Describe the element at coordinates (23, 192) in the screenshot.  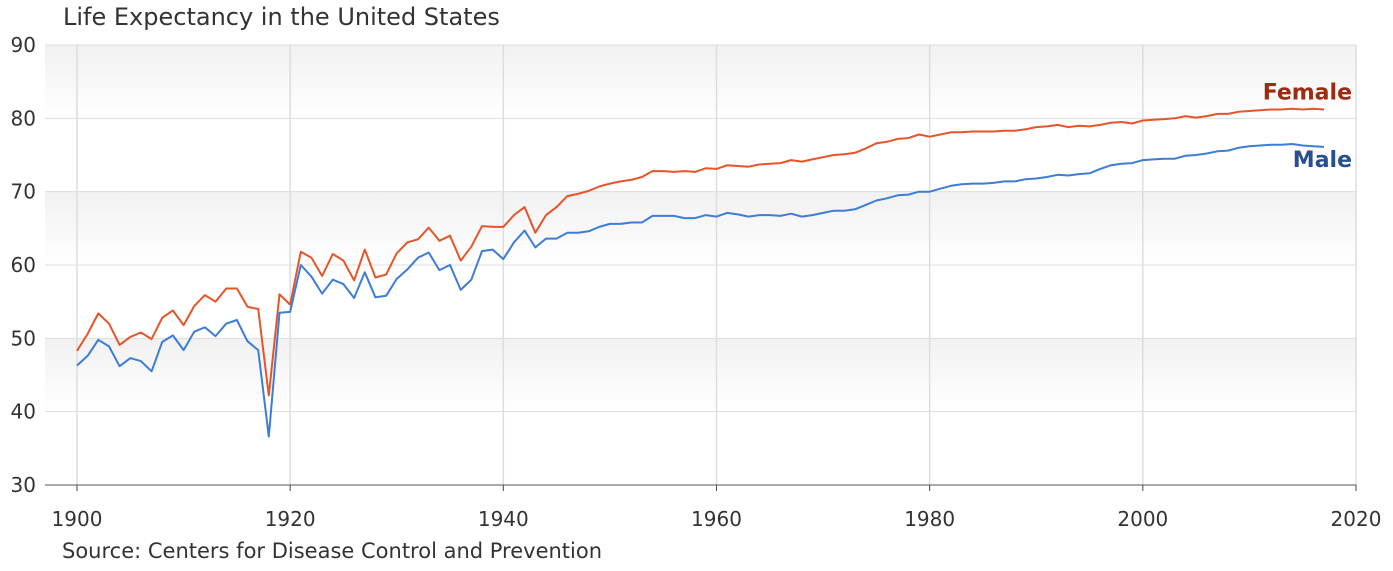
I see `y-tick-label: 70` at that location.